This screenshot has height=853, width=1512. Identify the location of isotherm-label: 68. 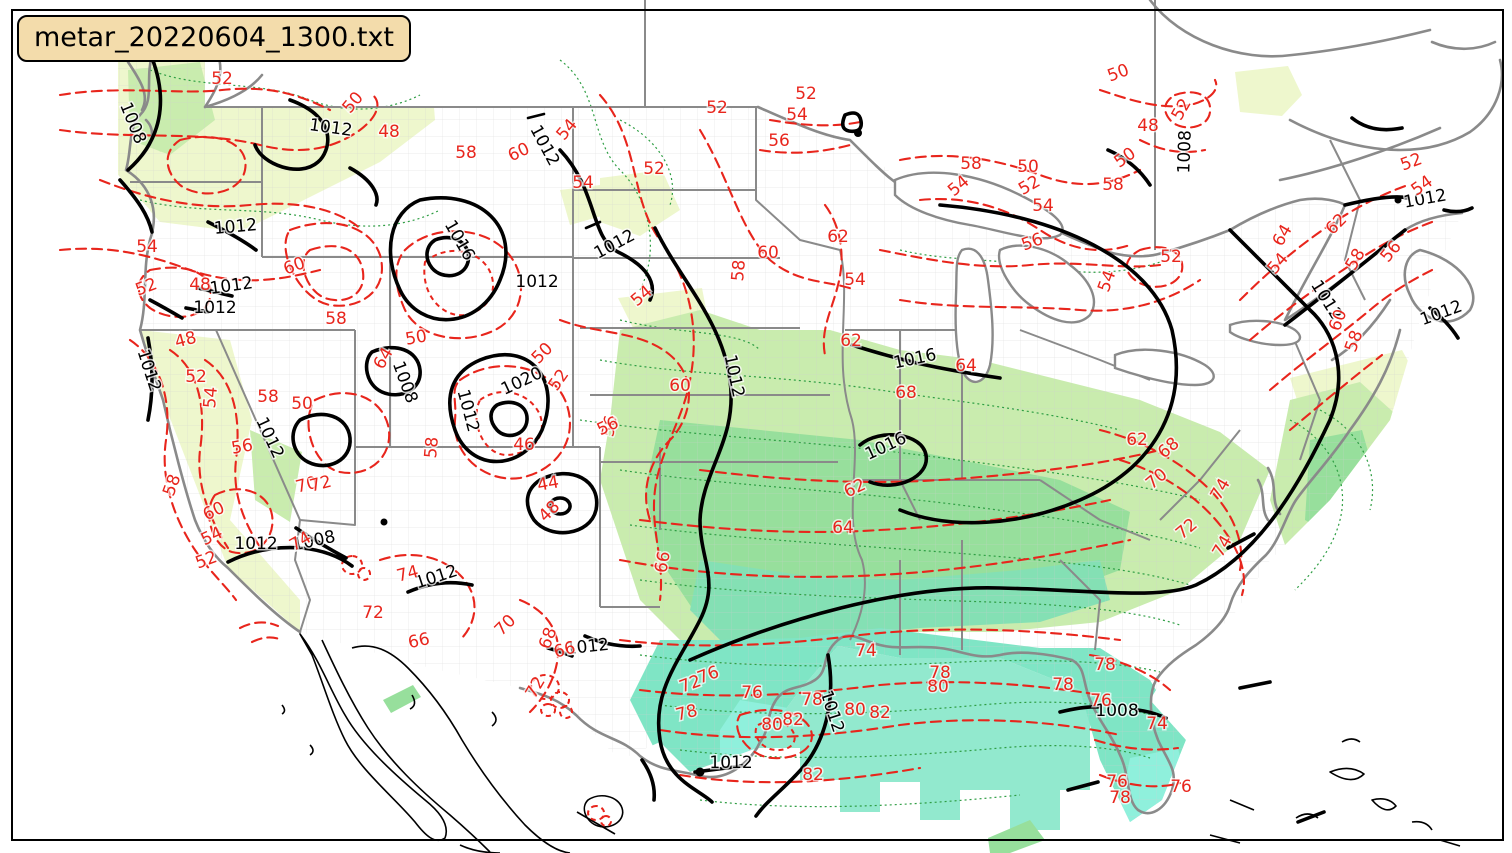
(906, 393).